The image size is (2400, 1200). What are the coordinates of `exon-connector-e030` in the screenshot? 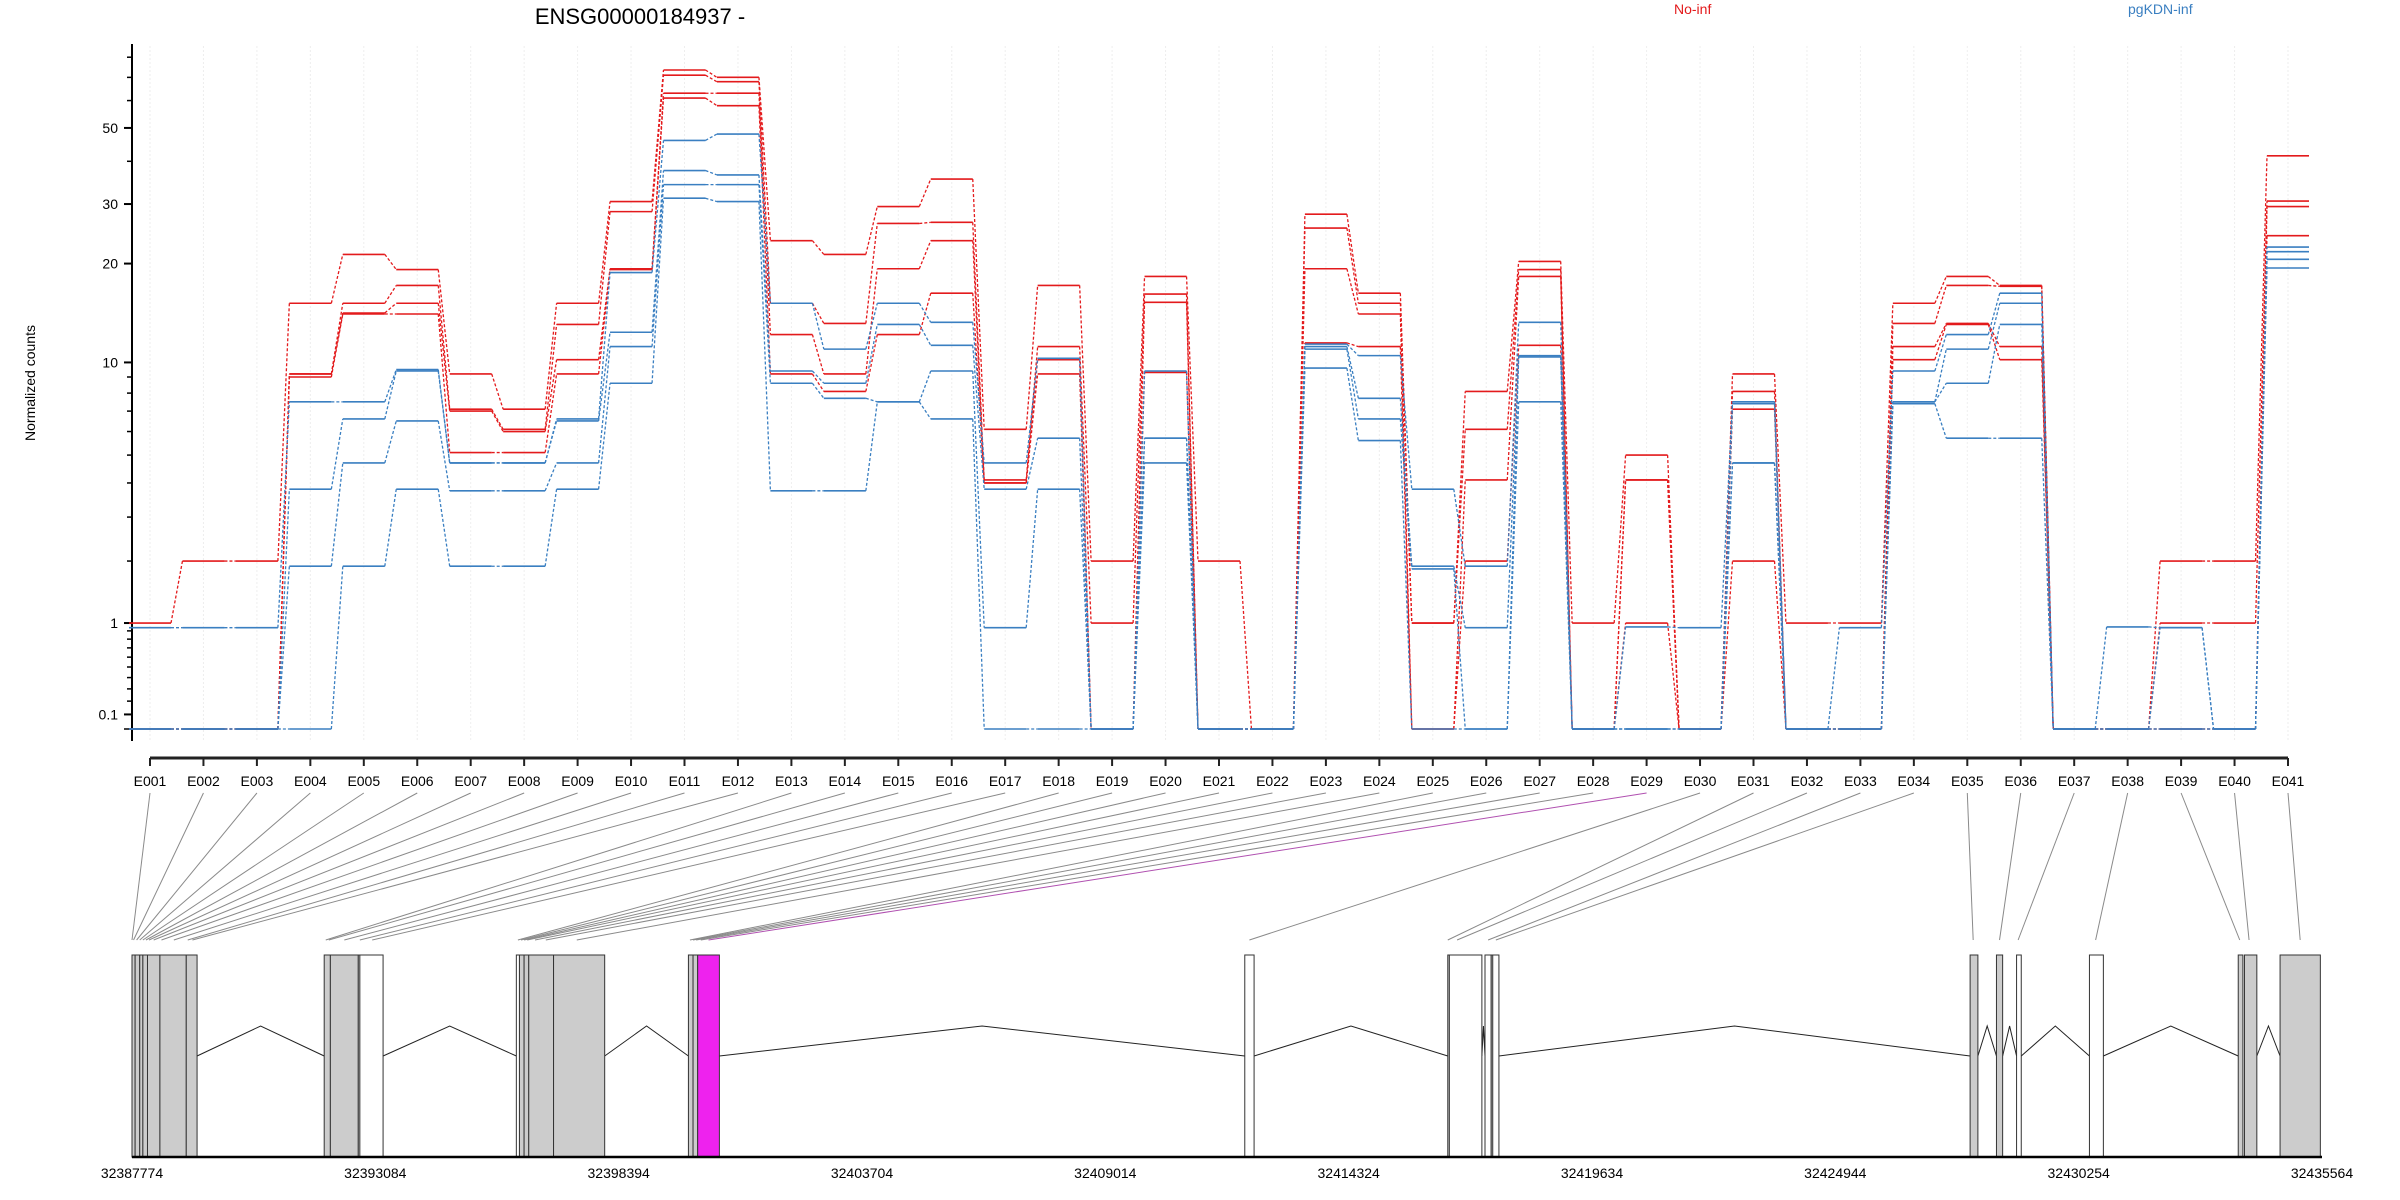 It's located at (1475, 866).